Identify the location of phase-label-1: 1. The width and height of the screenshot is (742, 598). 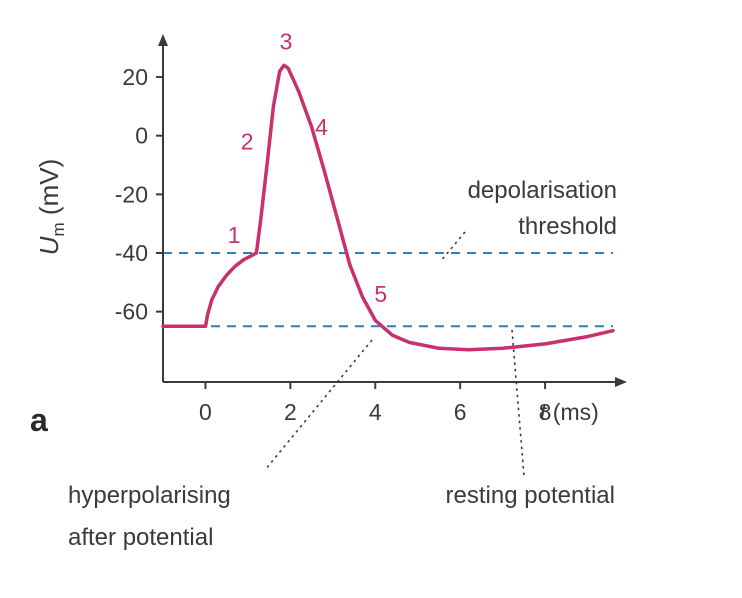
(234, 235).